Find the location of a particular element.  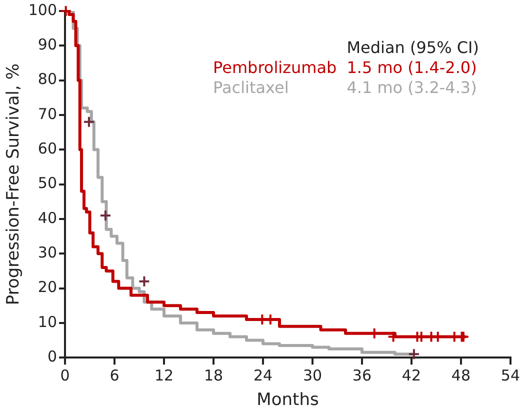

text: Pembrolizumab is located at coordinates (275, 68).